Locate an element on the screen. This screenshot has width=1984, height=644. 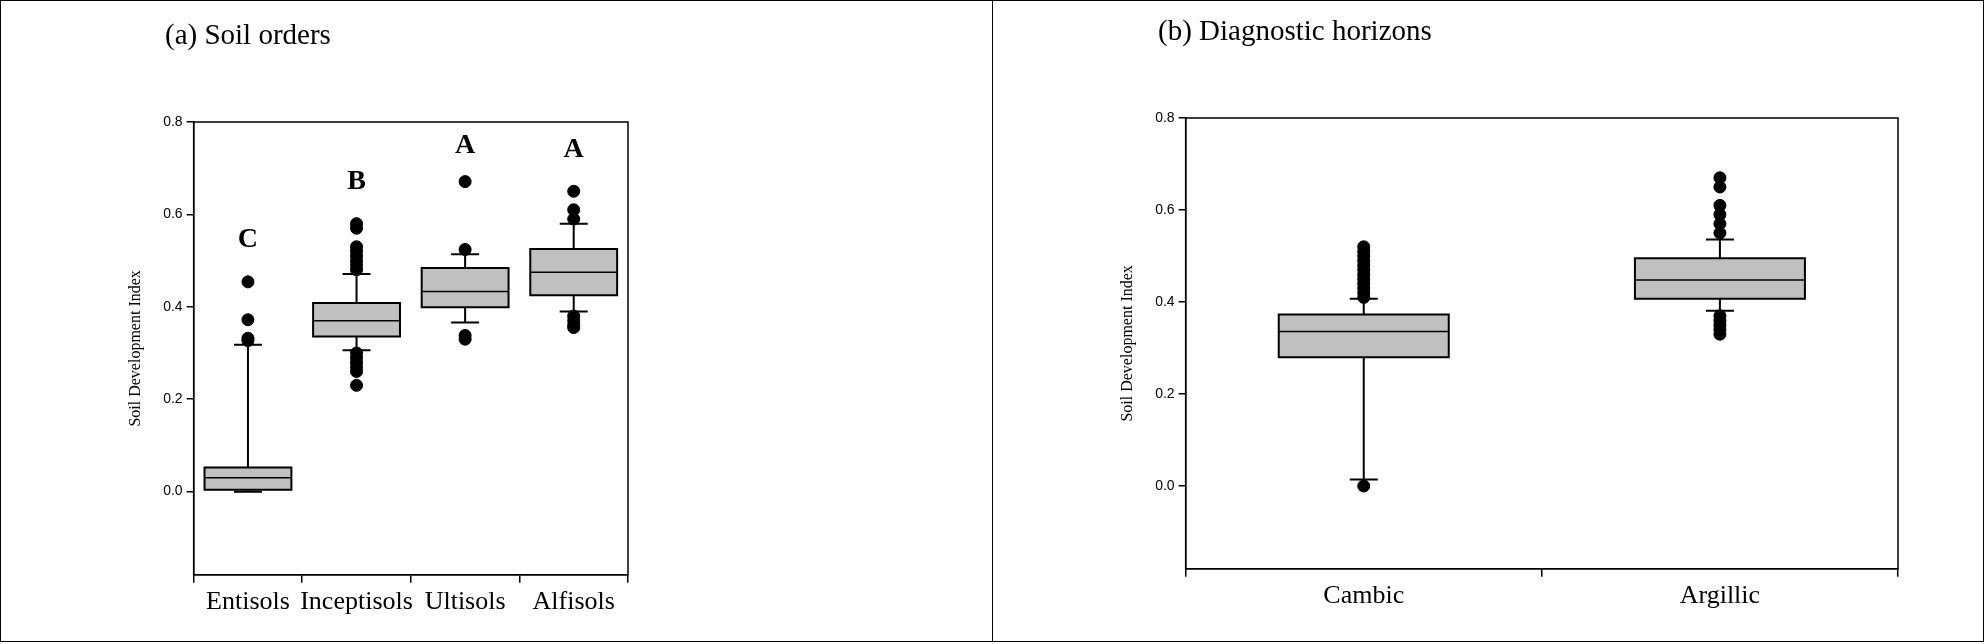
x-tick-label: Ultisols is located at coordinates (465, 601).